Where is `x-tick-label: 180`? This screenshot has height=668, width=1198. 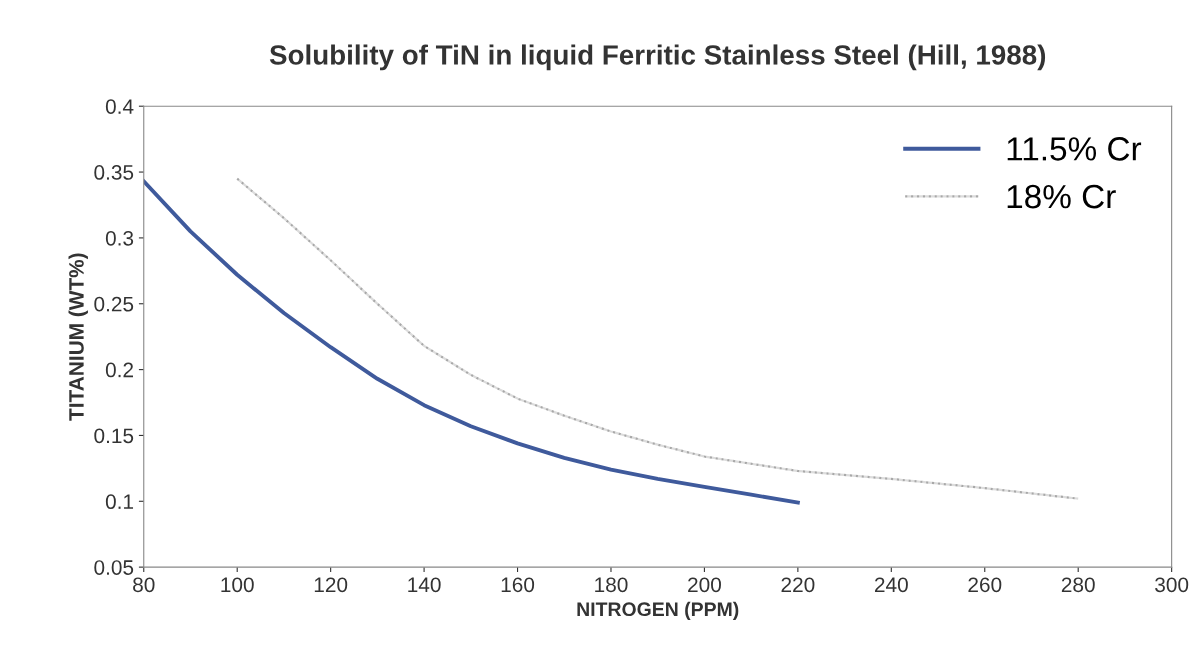 x-tick-label: 180 is located at coordinates (611, 585).